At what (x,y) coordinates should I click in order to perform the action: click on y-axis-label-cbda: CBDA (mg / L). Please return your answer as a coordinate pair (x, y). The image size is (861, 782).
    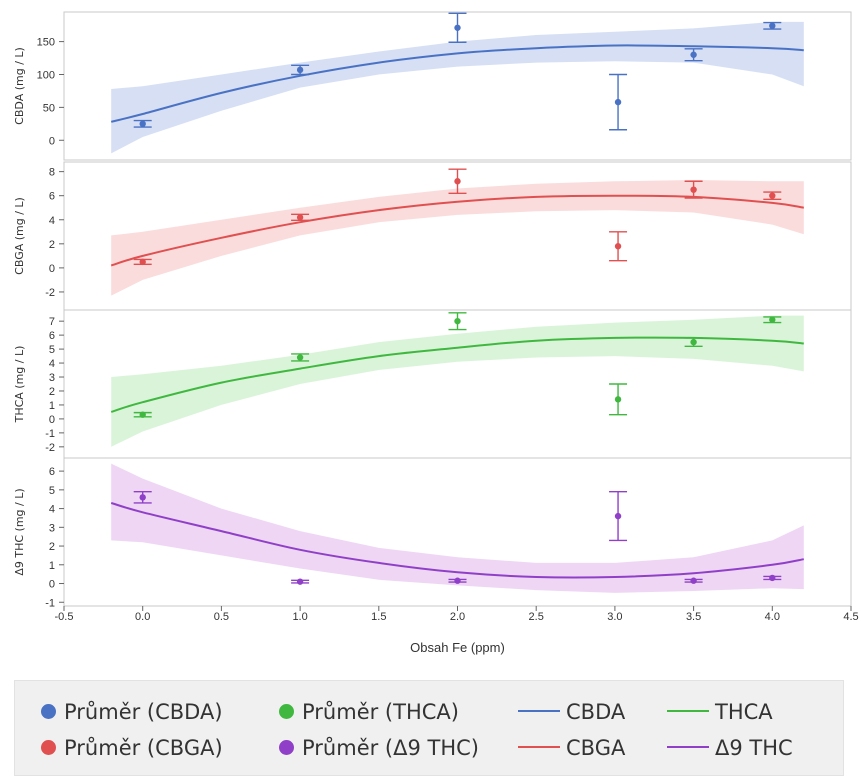
    Looking at the image, I should click on (19, 86).